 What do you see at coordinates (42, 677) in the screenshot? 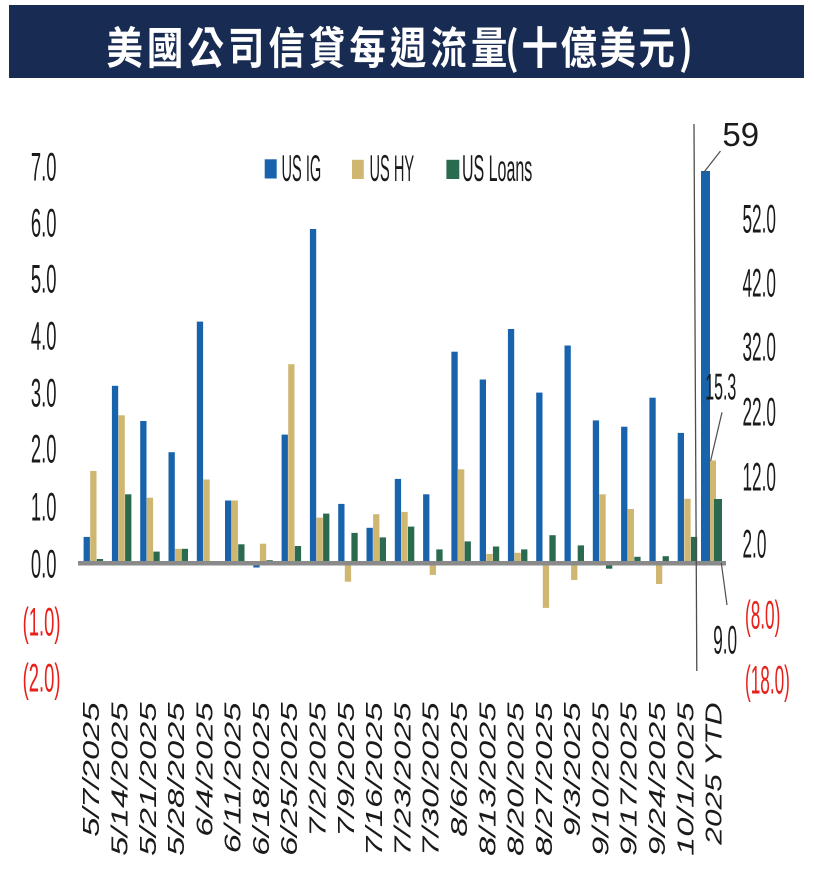
I see `svg-text: (2.0)` at bounding box center [42, 677].